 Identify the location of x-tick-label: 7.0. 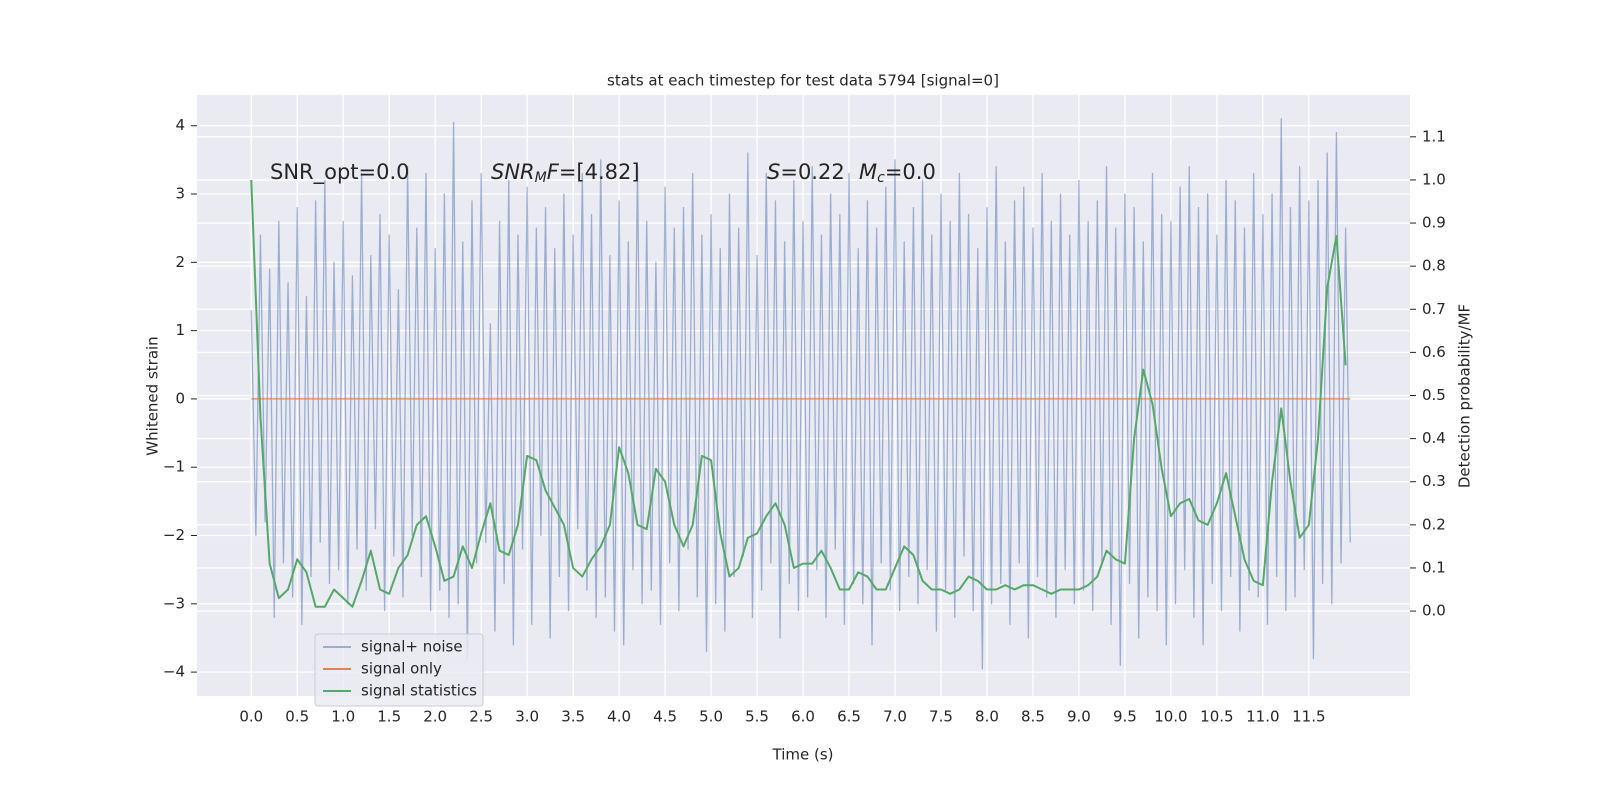
(895, 717).